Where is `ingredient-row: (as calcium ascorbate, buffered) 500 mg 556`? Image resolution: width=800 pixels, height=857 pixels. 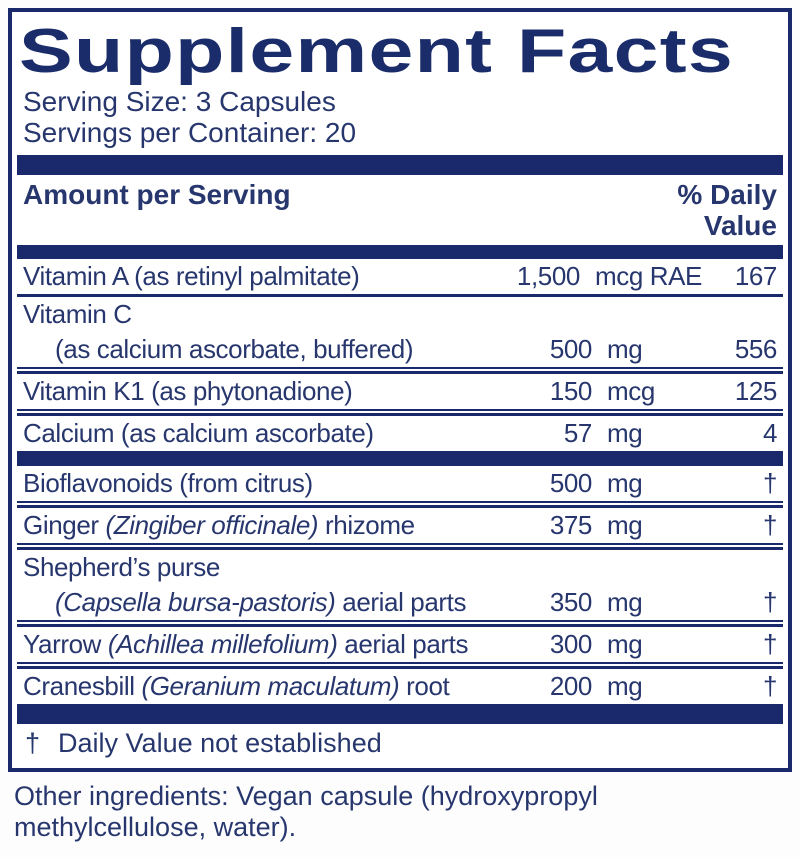
ingredient-row: (as calcium ascorbate, buffered) 500 mg 556 is located at coordinates (400, 349).